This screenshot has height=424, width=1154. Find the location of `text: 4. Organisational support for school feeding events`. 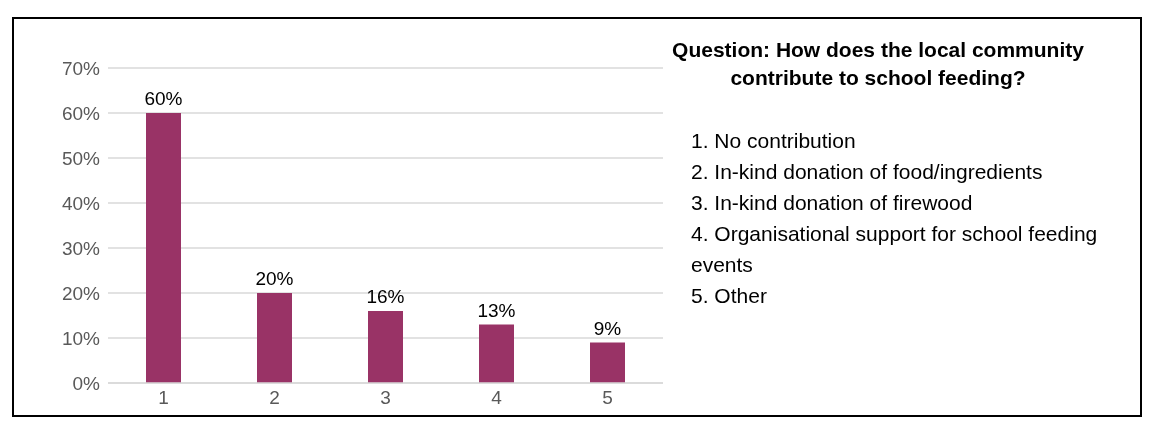

text: 4. Organisational support for school feeding events is located at coordinates (895, 249).